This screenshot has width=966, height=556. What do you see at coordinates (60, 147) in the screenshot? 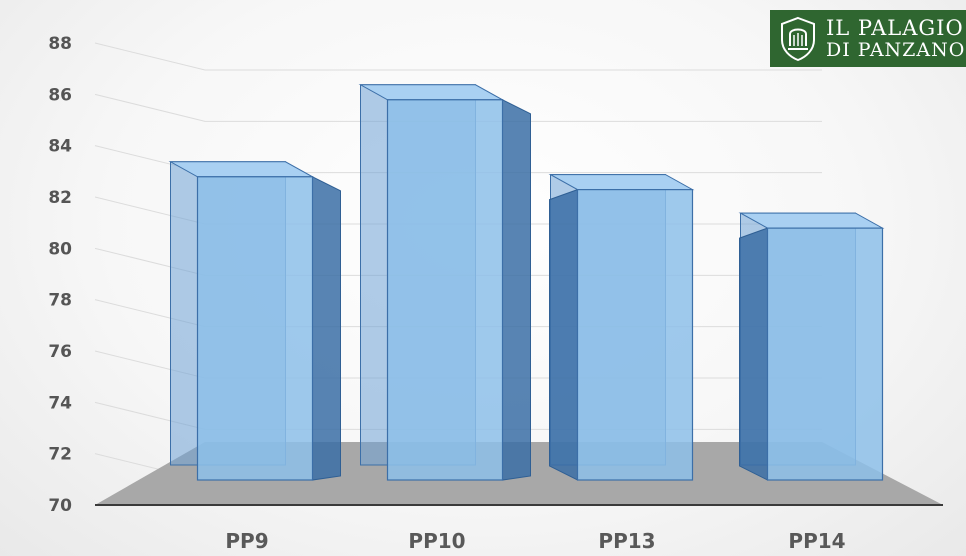
I see `y-tick-label: 84` at bounding box center [60, 147].